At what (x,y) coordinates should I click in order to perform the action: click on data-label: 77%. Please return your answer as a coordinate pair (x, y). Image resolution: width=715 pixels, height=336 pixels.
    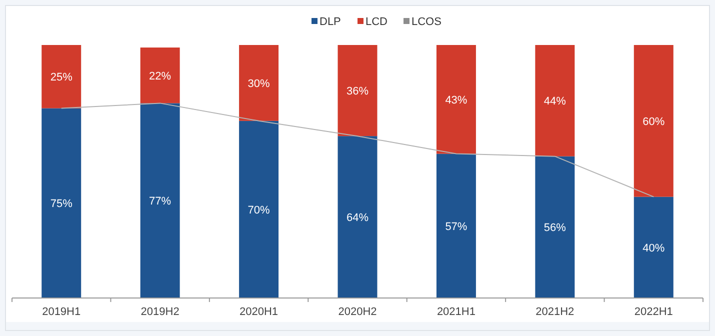
    Looking at the image, I should click on (160, 202).